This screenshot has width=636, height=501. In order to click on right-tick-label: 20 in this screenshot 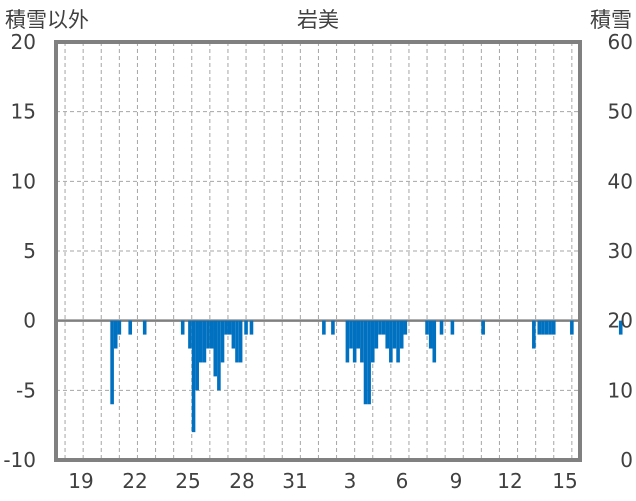, I will do `click(620, 321)`.